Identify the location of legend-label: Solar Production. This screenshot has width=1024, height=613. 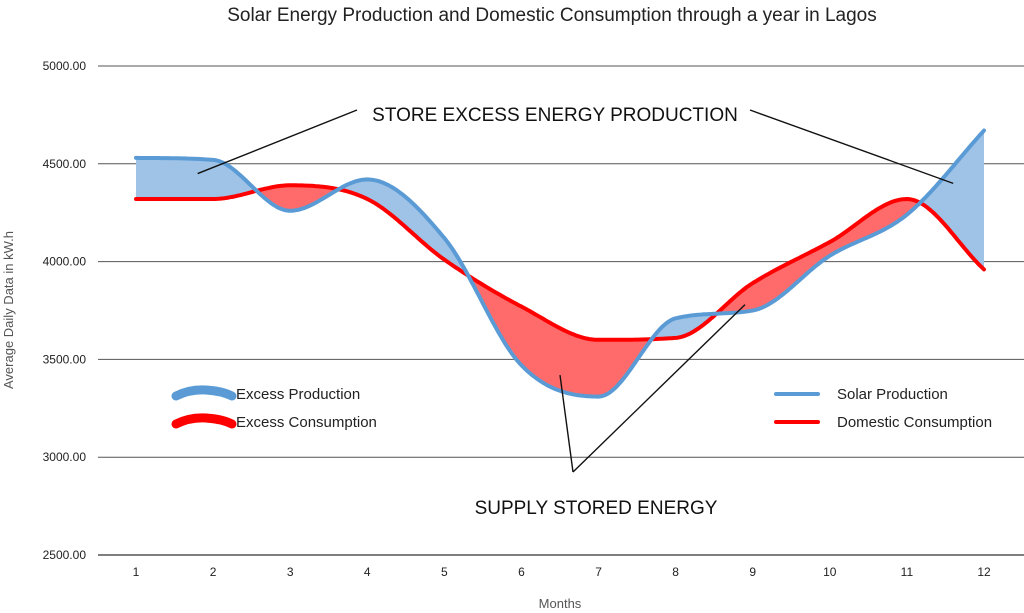
(892, 394).